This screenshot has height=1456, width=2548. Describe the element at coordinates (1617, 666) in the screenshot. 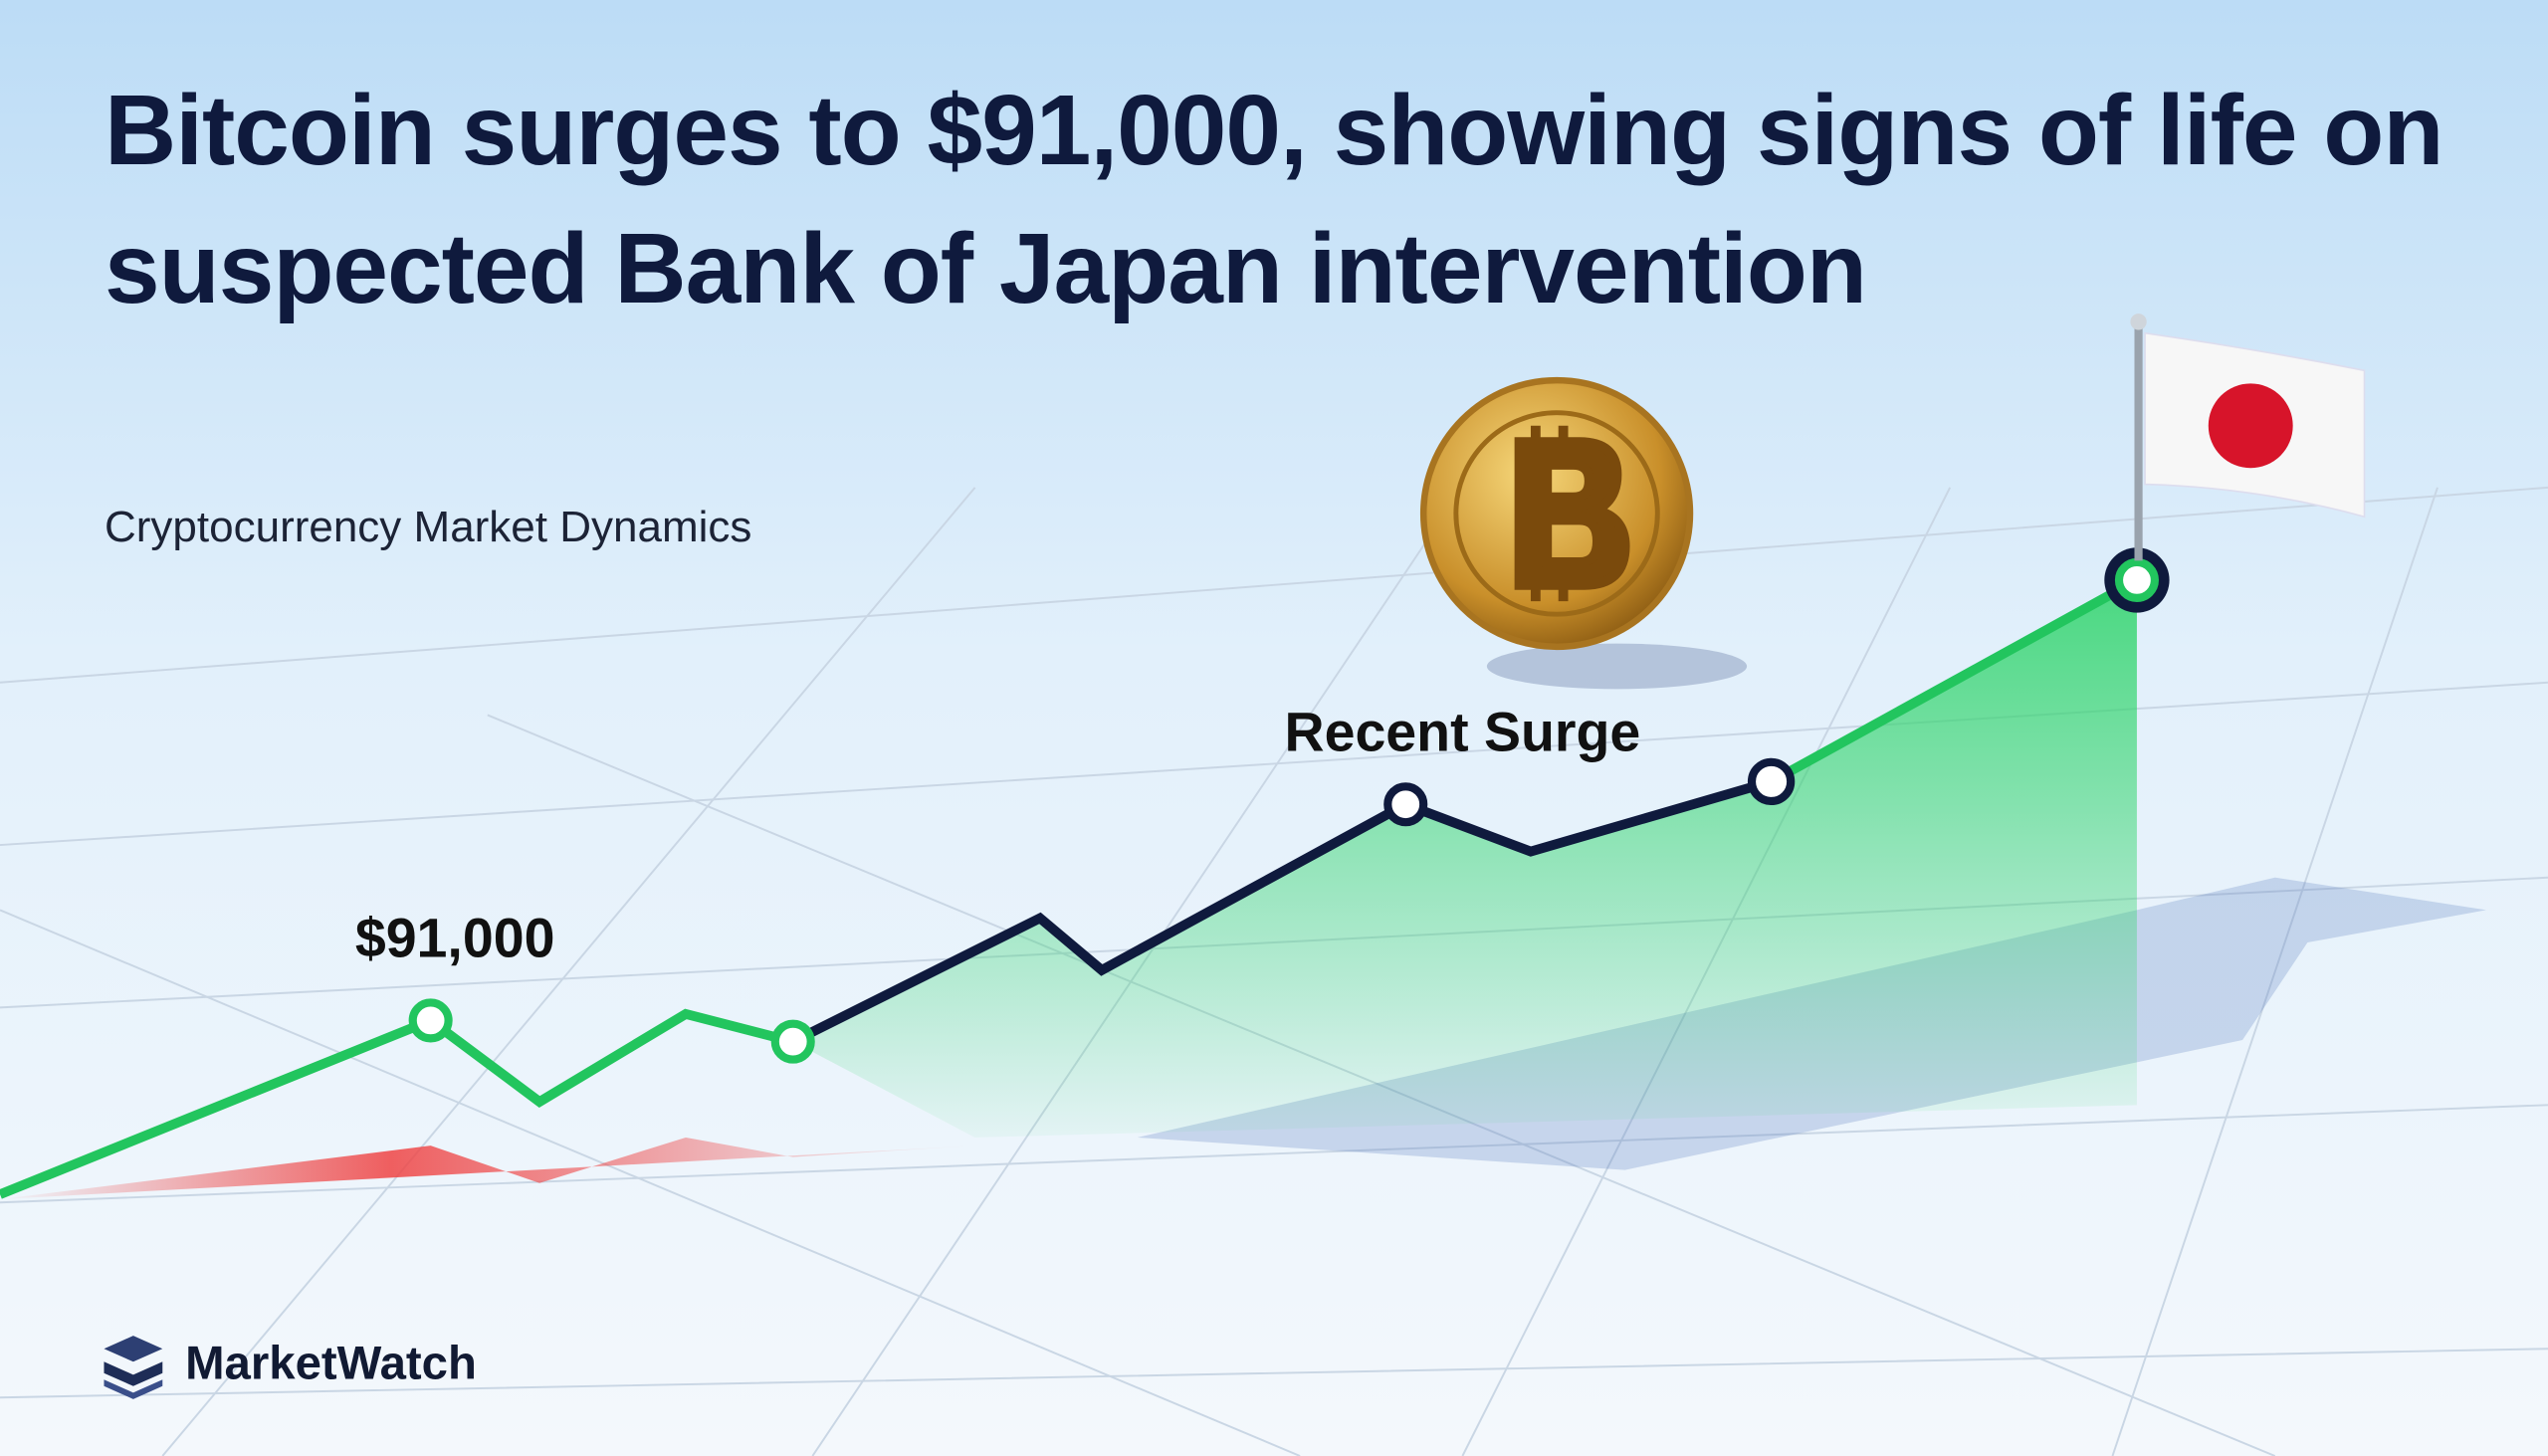

I see `coin-shadow` at that location.